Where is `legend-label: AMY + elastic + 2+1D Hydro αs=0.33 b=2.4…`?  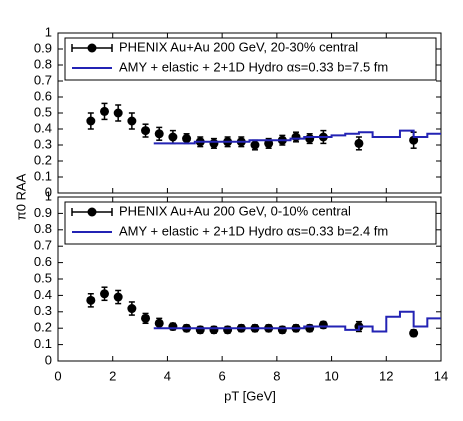 legend-label: AMY + elastic + 2+1D Hydro αs=0.33 b=2.4… is located at coordinates (253, 230).